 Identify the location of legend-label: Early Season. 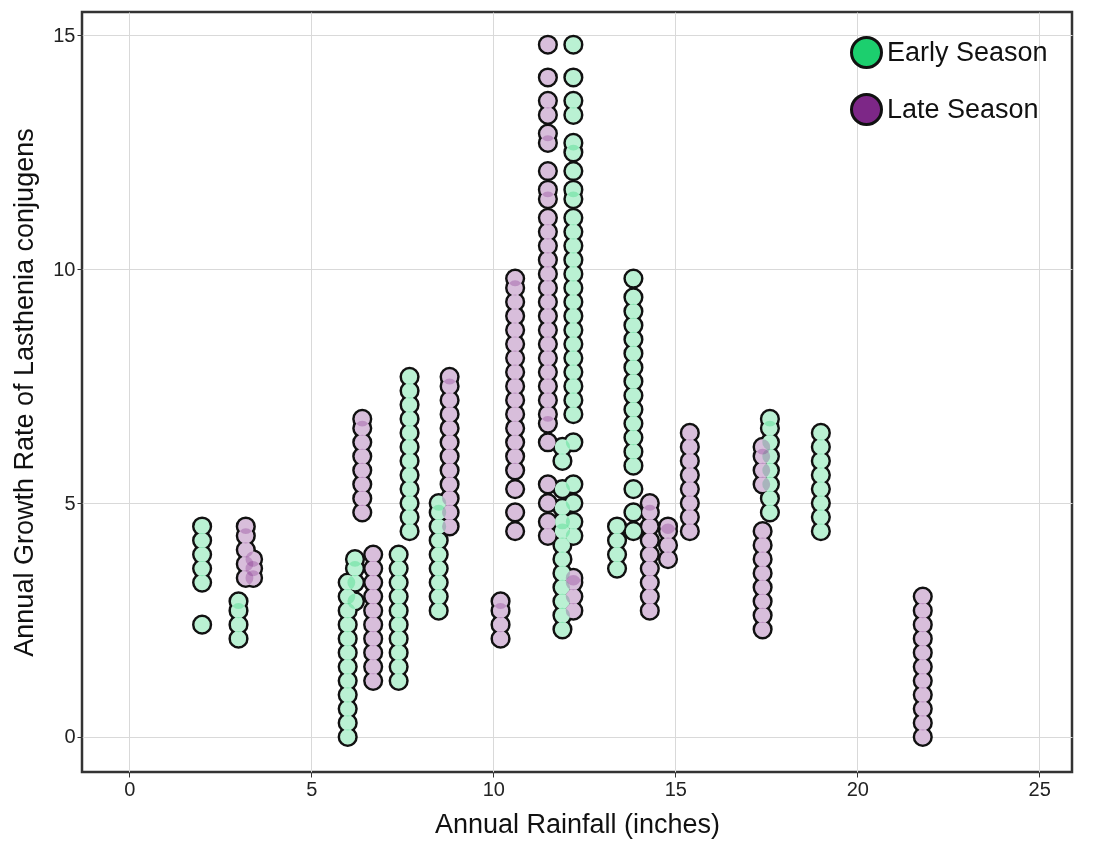
(967, 51).